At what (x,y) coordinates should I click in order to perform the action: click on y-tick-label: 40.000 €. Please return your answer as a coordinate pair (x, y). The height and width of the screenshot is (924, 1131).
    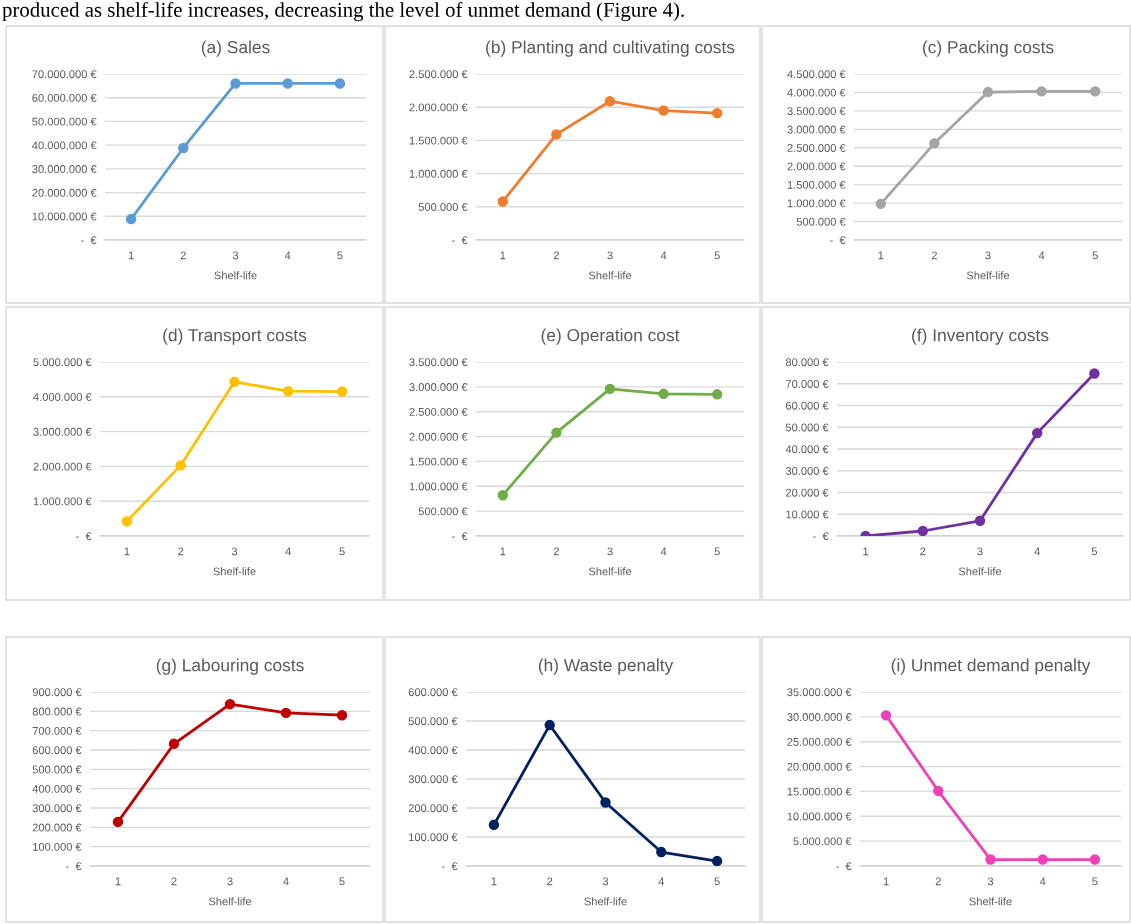
    Looking at the image, I should click on (807, 449).